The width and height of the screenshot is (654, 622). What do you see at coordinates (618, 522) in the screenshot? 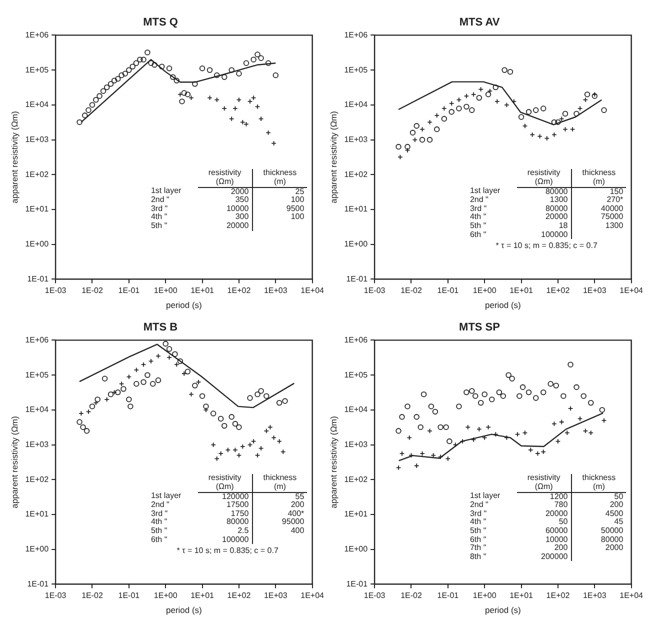
I see `annotation: 45` at bounding box center [618, 522].